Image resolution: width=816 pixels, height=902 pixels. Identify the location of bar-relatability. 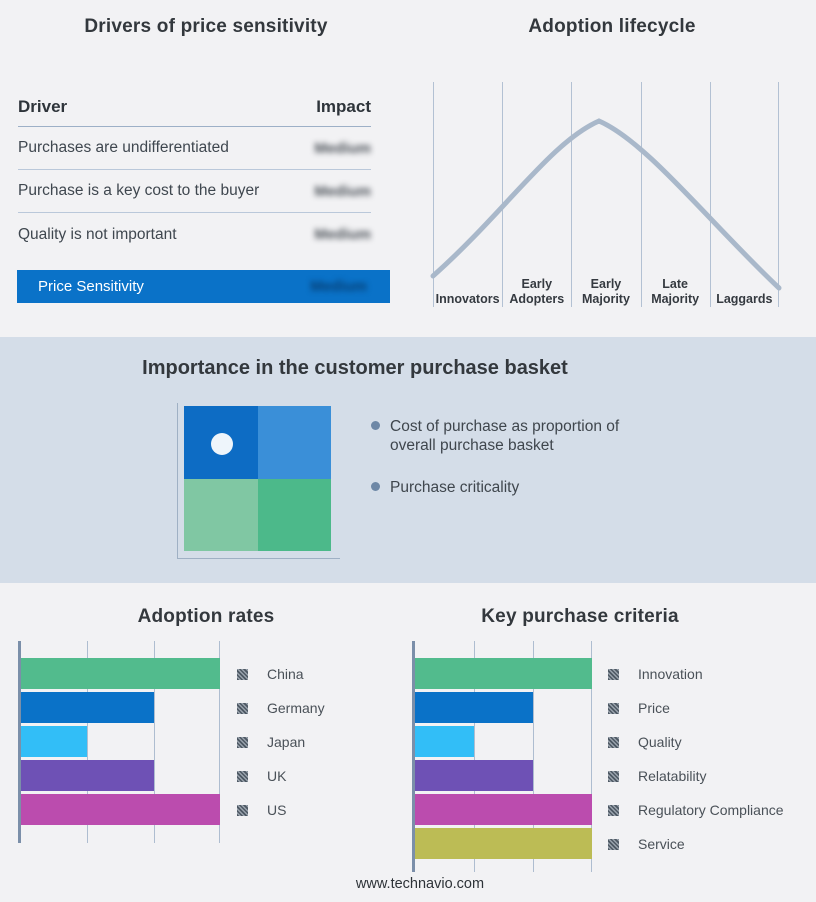
(474, 775).